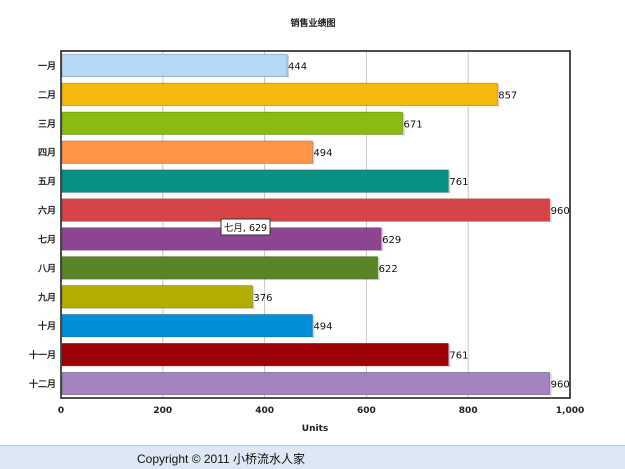  I want to click on tooltip-text: 七月, 629, so click(245, 228).